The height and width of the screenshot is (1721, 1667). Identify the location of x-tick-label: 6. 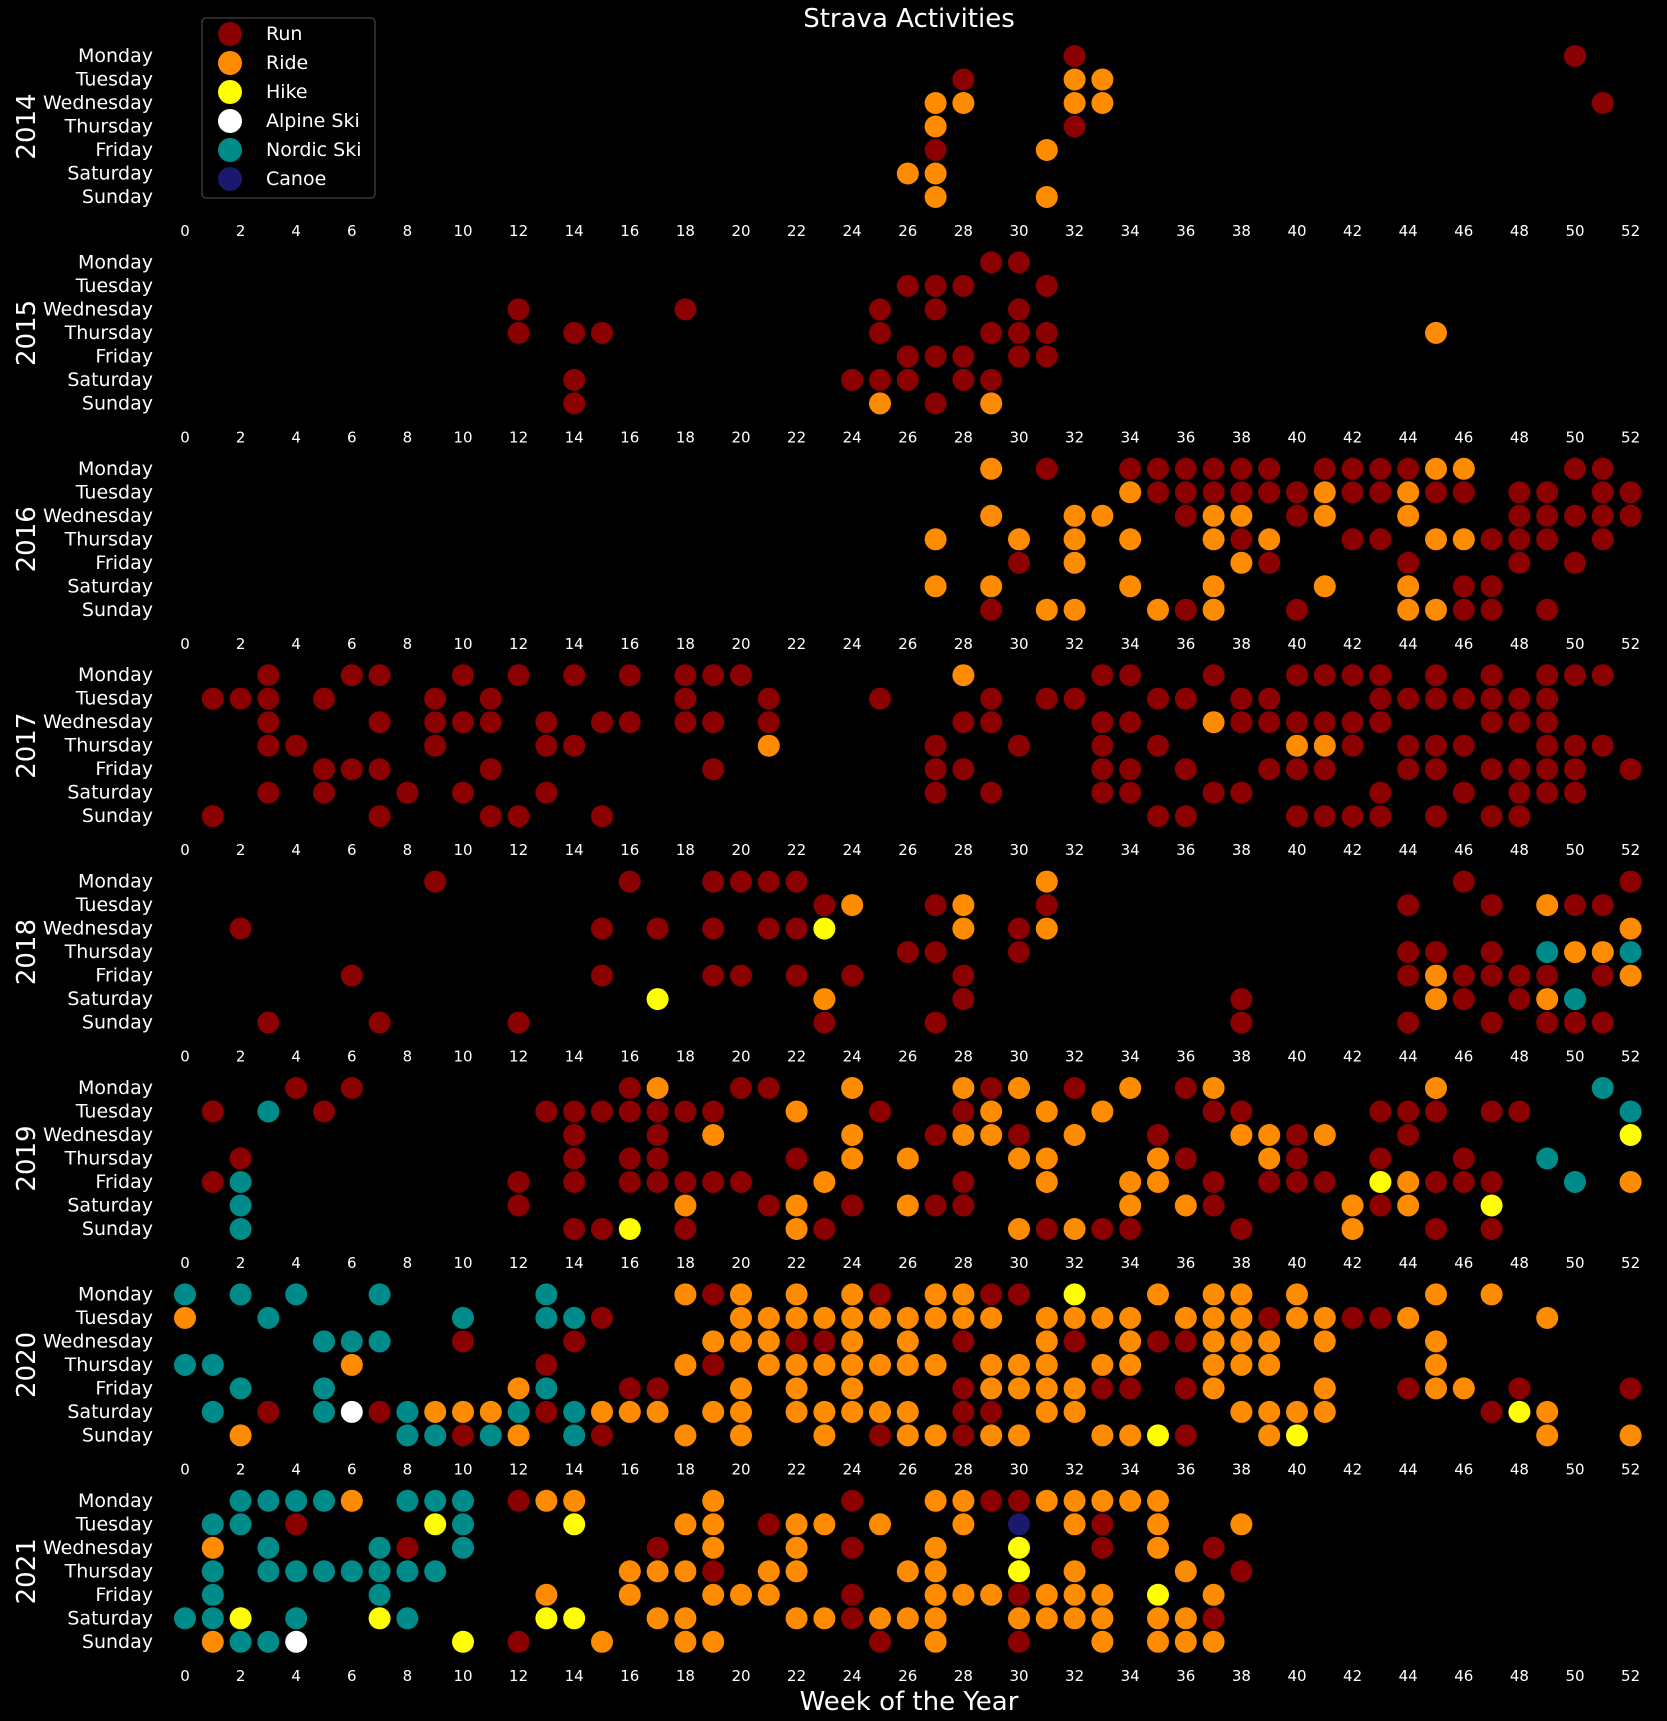
(352, 437).